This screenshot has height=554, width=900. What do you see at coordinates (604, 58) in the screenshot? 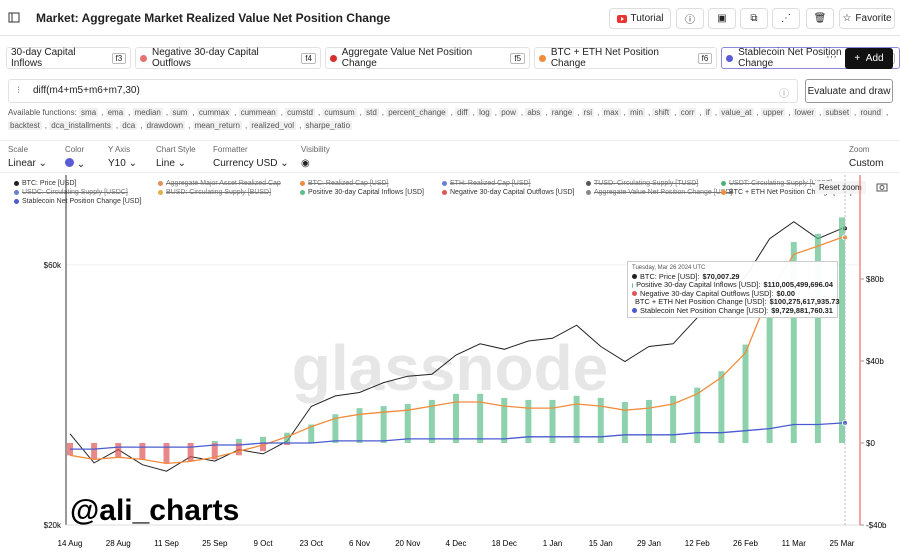
I see `tab-label: BTC + ETH Net Position Change` at bounding box center [604, 58].